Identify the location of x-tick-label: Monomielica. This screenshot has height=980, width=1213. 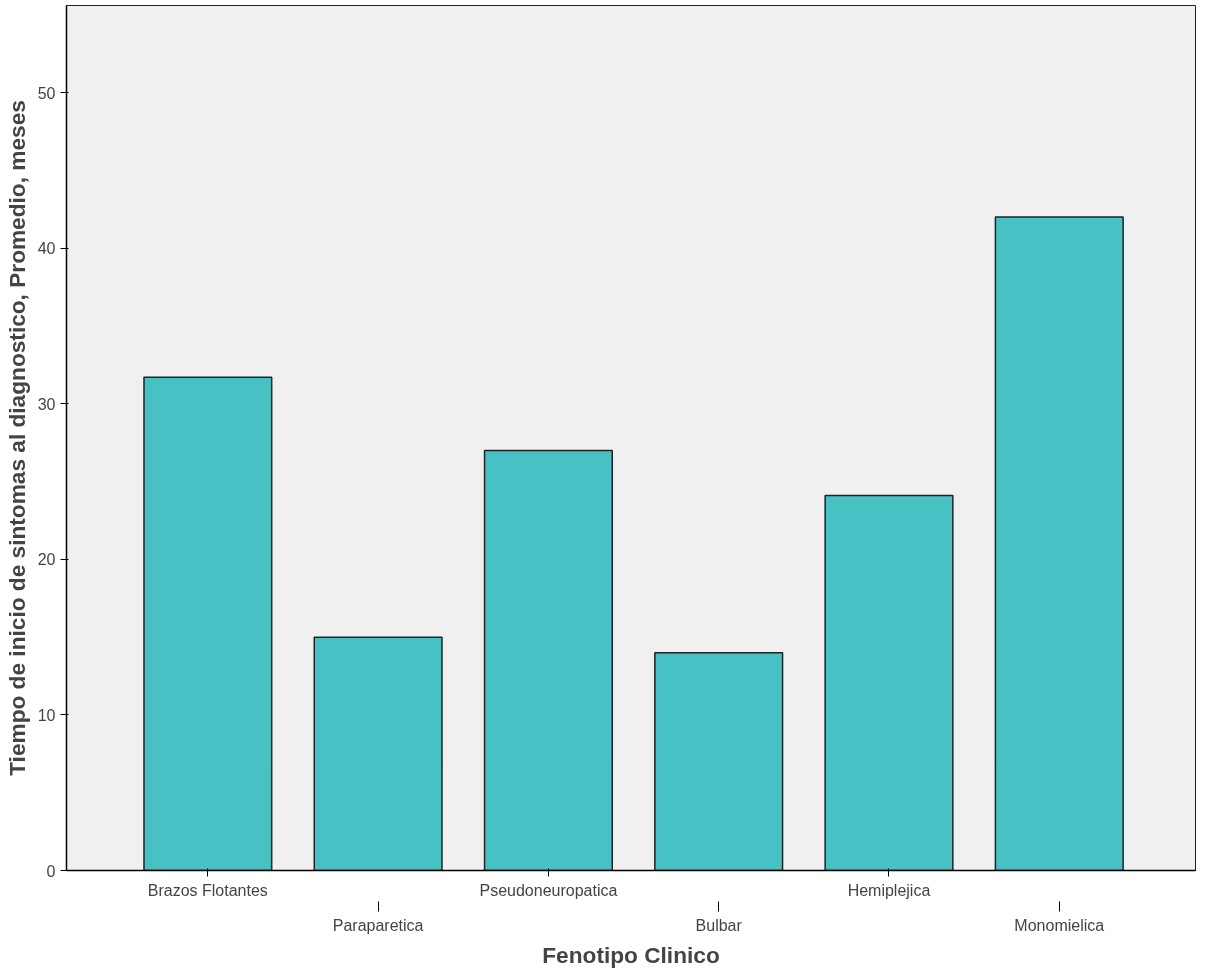
(1059, 925).